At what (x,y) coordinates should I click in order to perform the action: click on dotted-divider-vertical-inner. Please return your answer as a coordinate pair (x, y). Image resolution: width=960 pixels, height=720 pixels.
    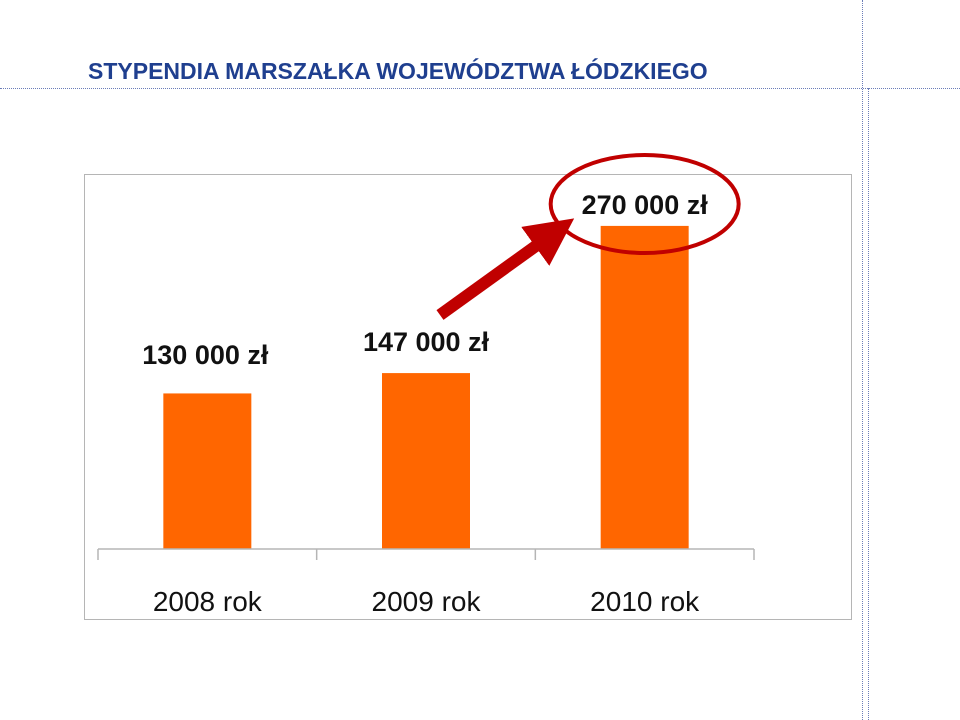
    Looking at the image, I should click on (868, 404).